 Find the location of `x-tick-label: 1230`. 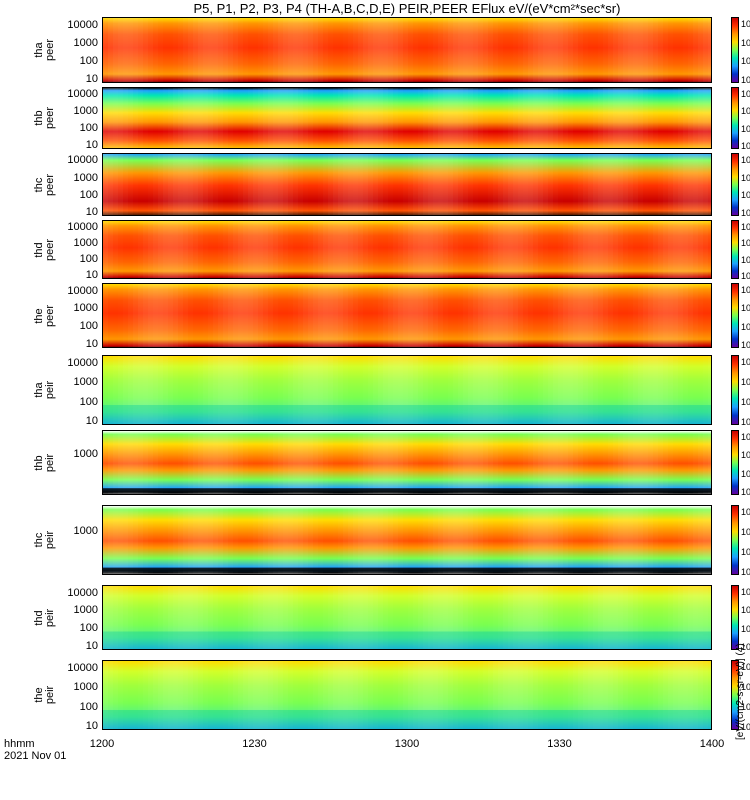

x-tick-label: 1230 is located at coordinates (254, 744).